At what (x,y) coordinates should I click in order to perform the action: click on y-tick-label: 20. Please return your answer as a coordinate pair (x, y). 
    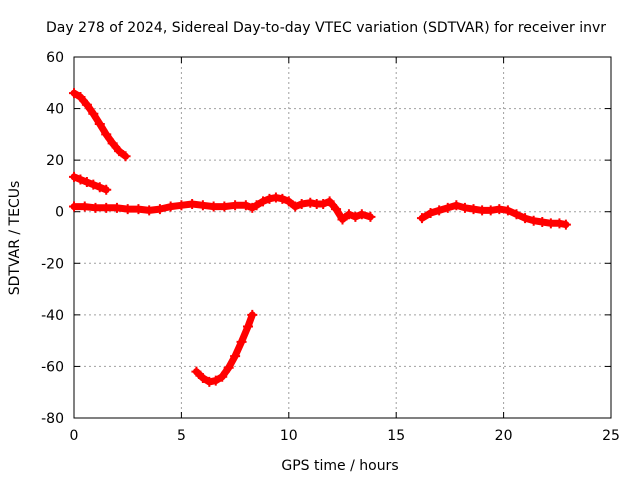
    Looking at the image, I should click on (55, 161).